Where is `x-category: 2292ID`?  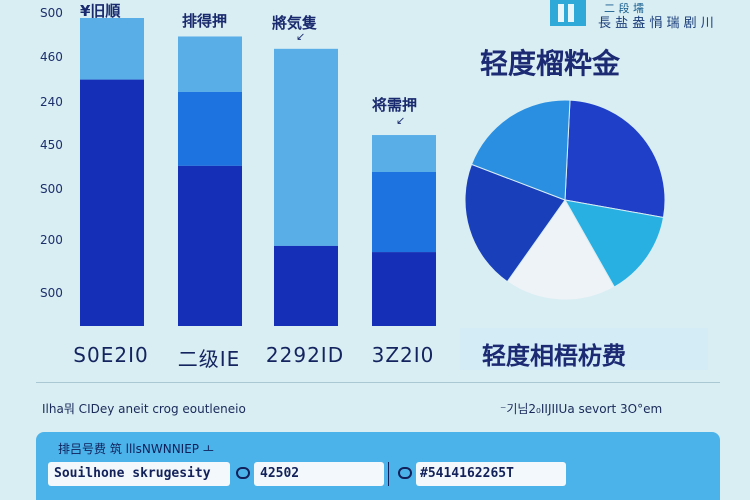 x-category: 2292ID is located at coordinates (305, 355).